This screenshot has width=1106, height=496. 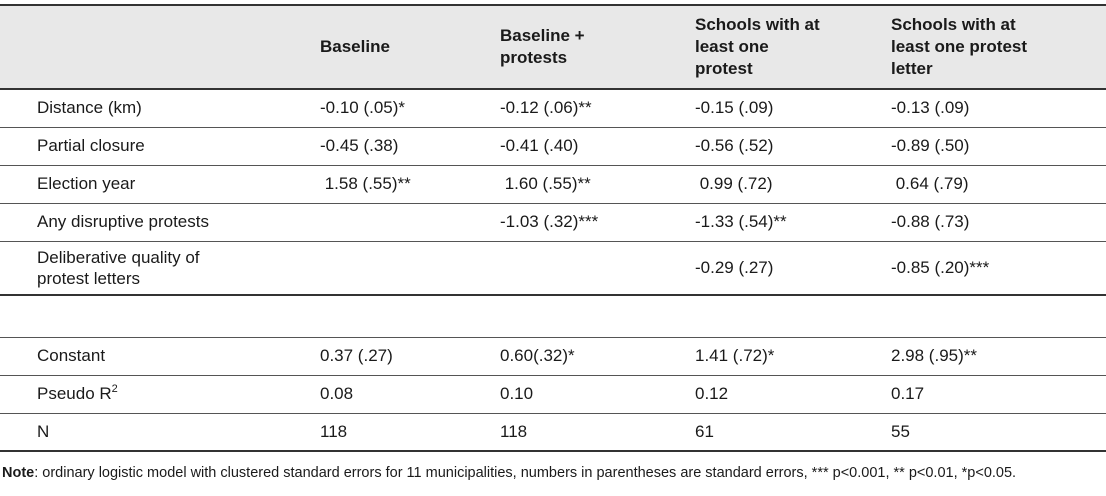 What do you see at coordinates (930, 221) in the screenshot?
I see `table-cell: -0.88 (.73)` at bounding box center [930, 221].